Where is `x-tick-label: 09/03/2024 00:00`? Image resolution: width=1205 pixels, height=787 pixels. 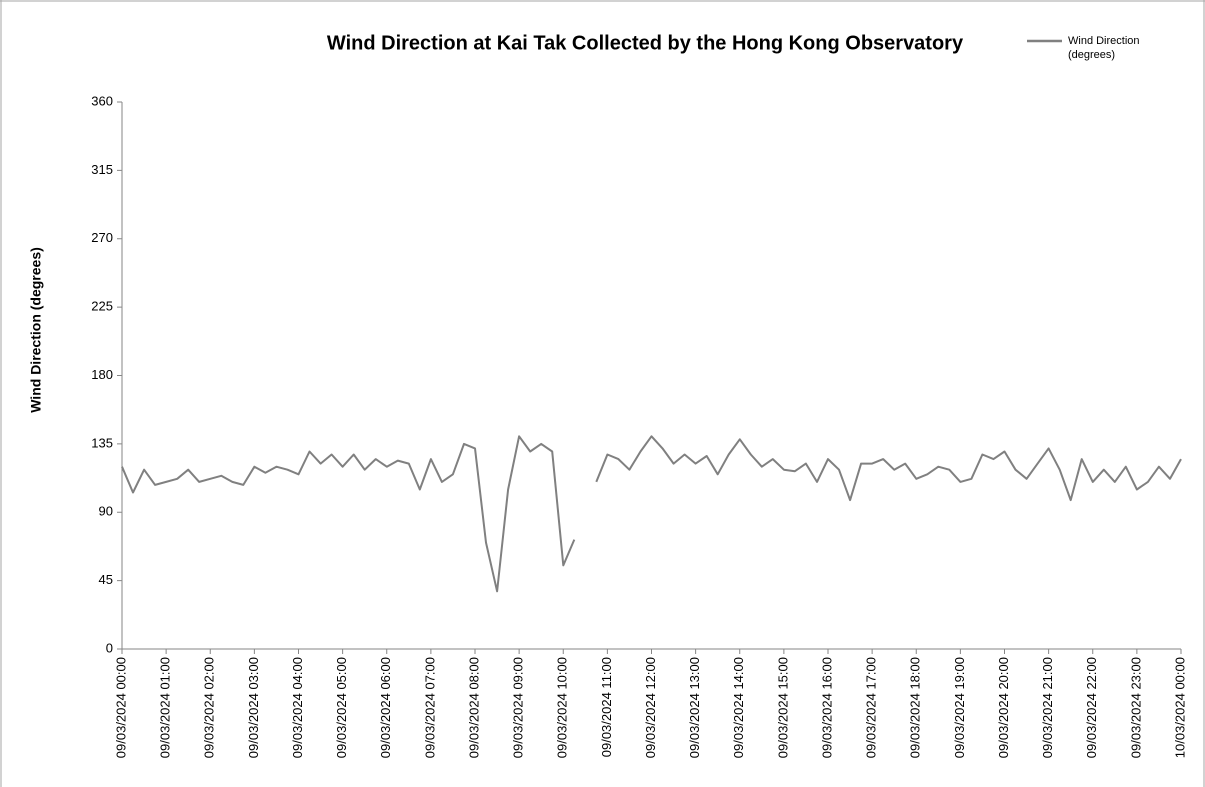
x-tick-label: 09/03/2024 00:00 is located at coordinates (120, 707).